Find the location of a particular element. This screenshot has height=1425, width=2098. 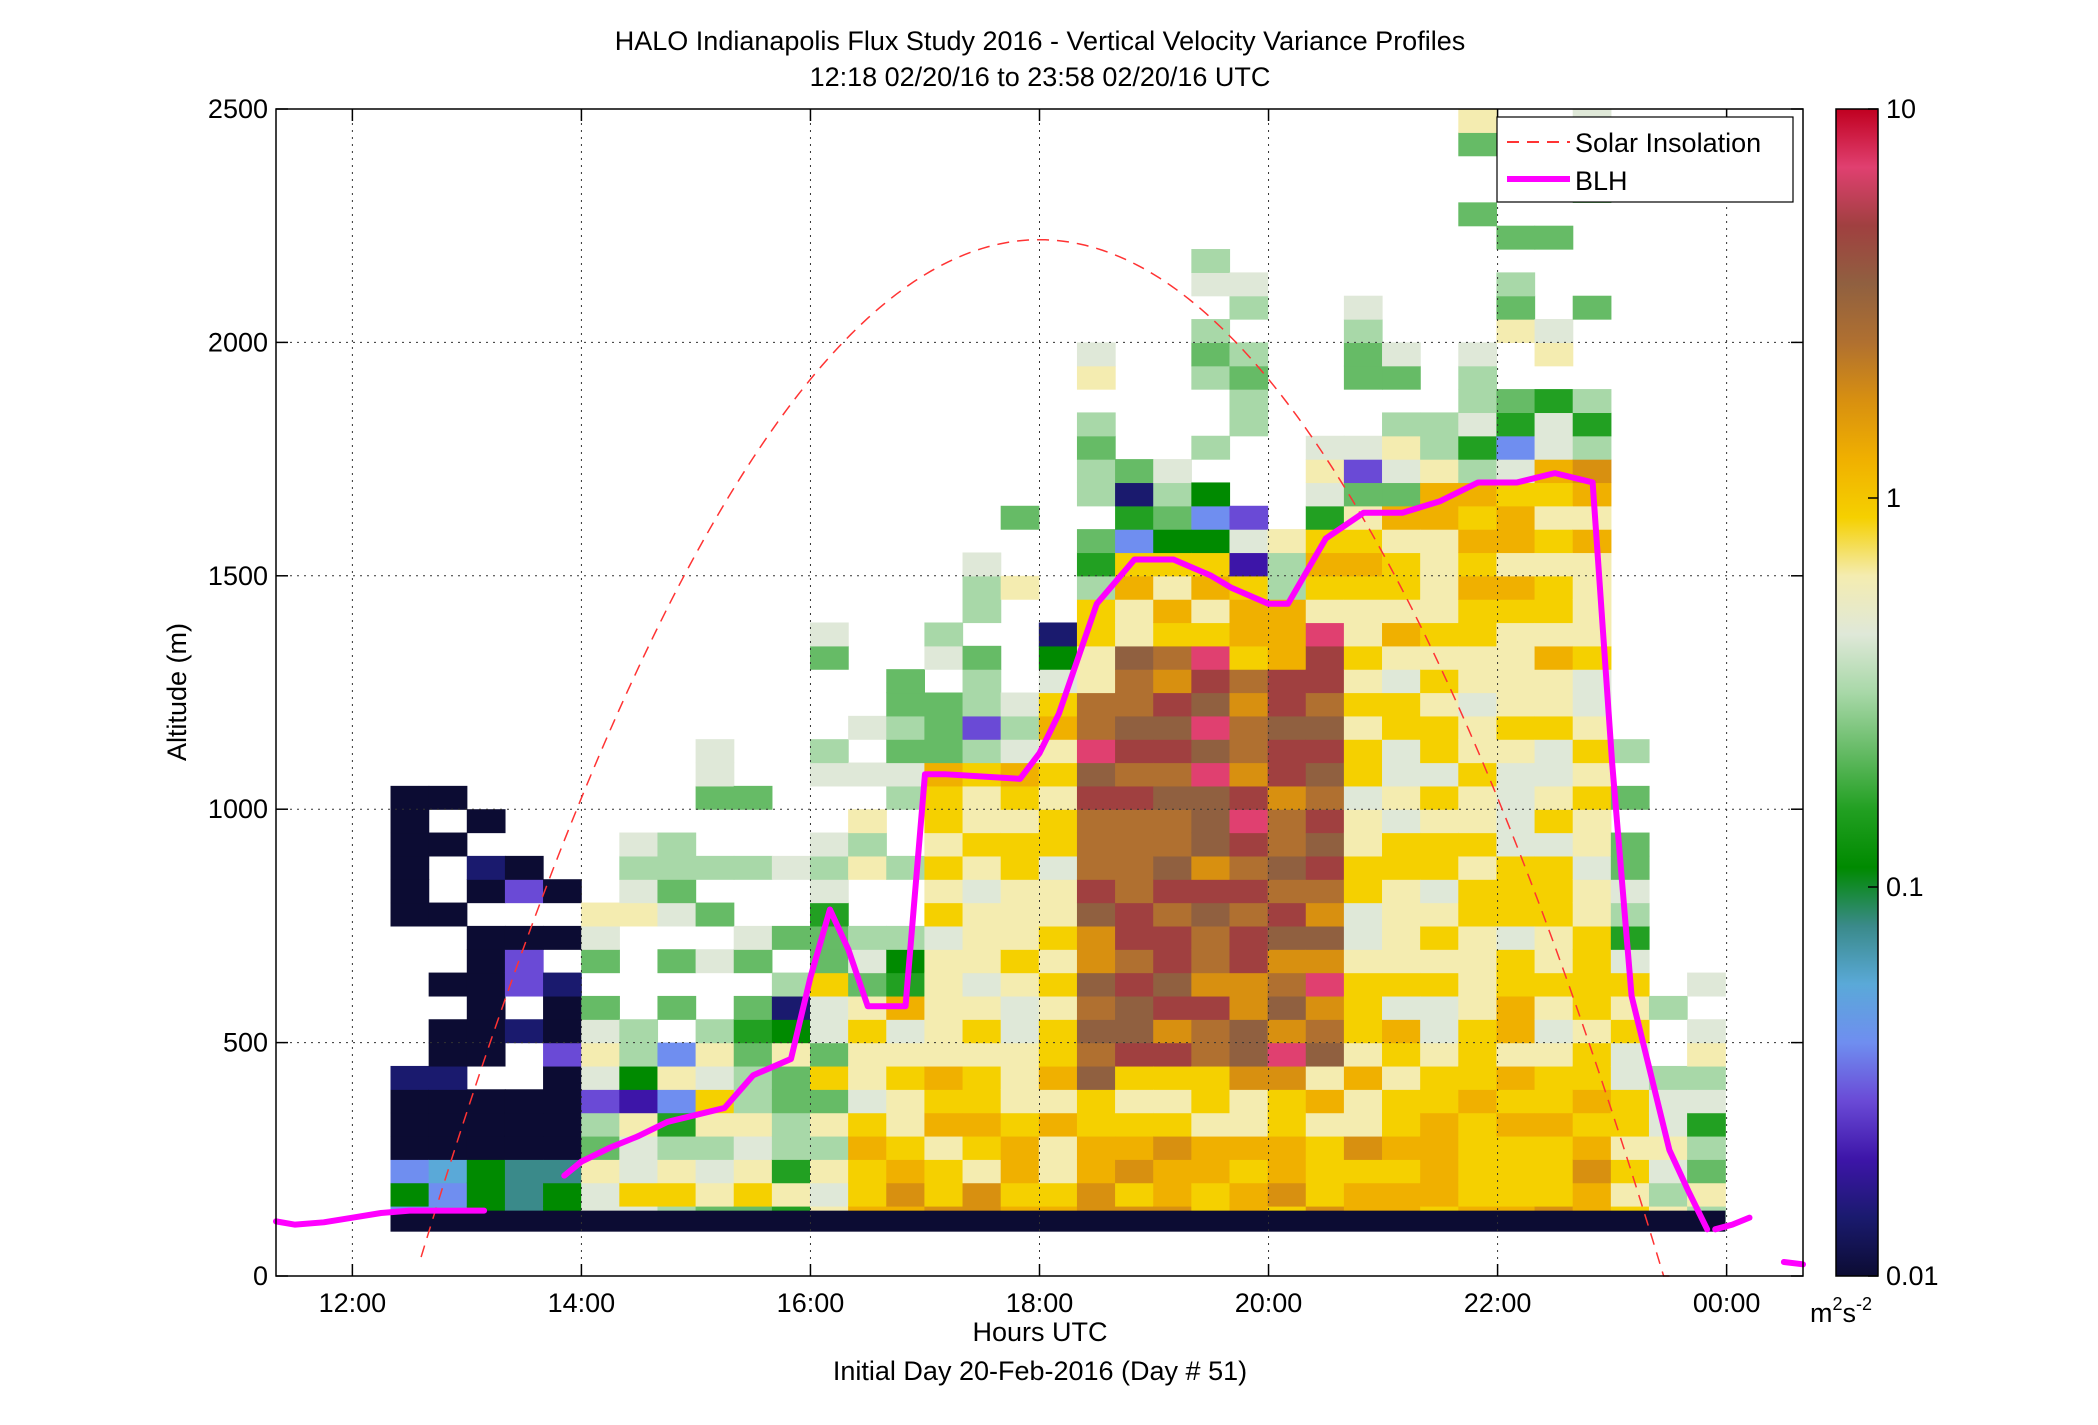

x-tick-label: 20:00 is located at coordinates (1269, 1303).